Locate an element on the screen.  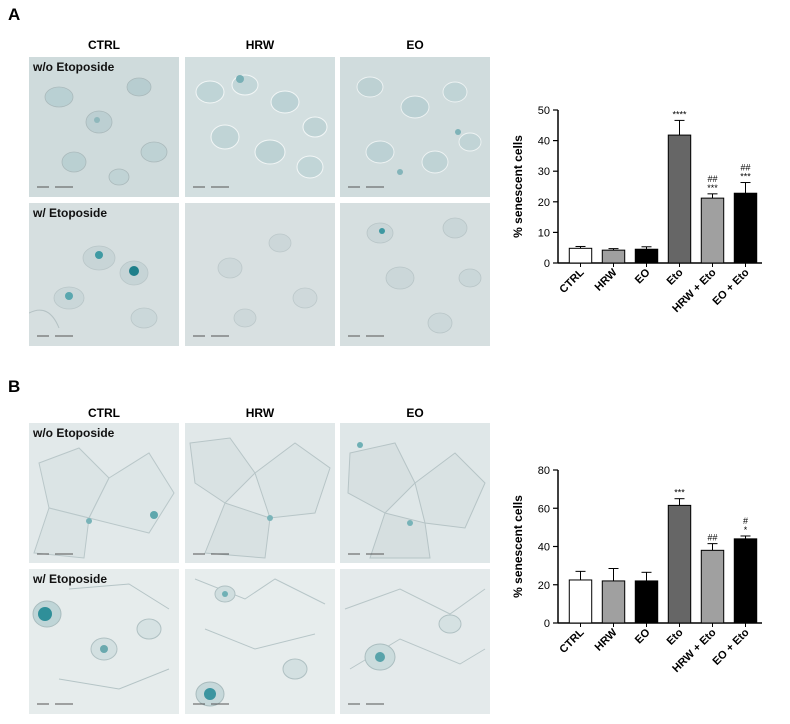
column-header-ctrl-a: CTRL is located at coordinates (104, 45).